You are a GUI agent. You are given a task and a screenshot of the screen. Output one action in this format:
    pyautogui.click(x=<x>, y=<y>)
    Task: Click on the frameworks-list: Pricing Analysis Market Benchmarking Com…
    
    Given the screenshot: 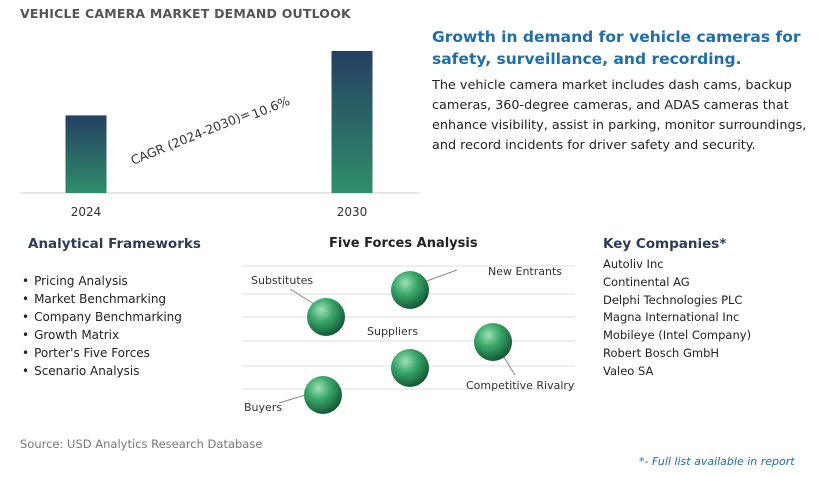 What is the action you would take?
    pyautogui.click(x=102, y=326)
    